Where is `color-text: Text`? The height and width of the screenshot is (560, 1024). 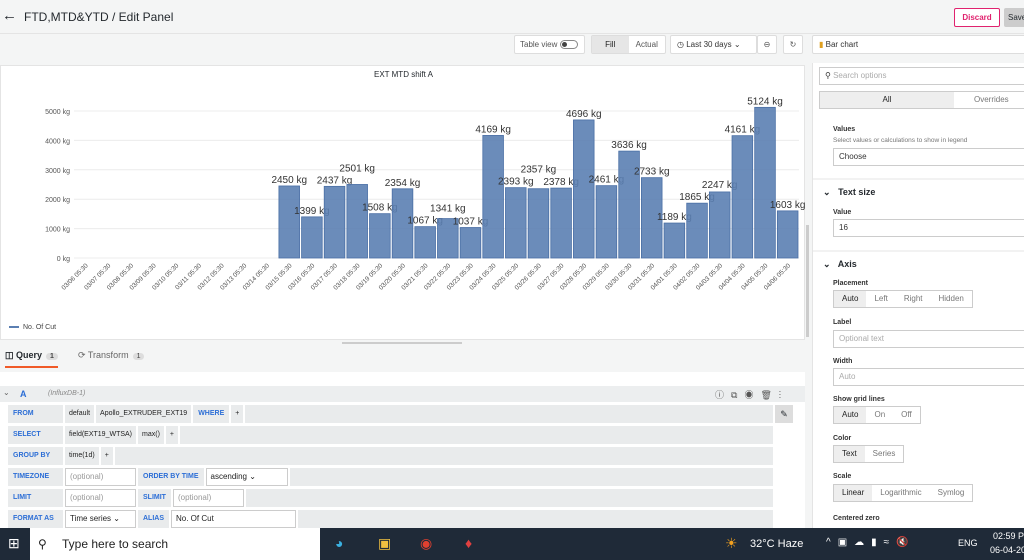 color-text: Text is located at coordinates (849, 454).